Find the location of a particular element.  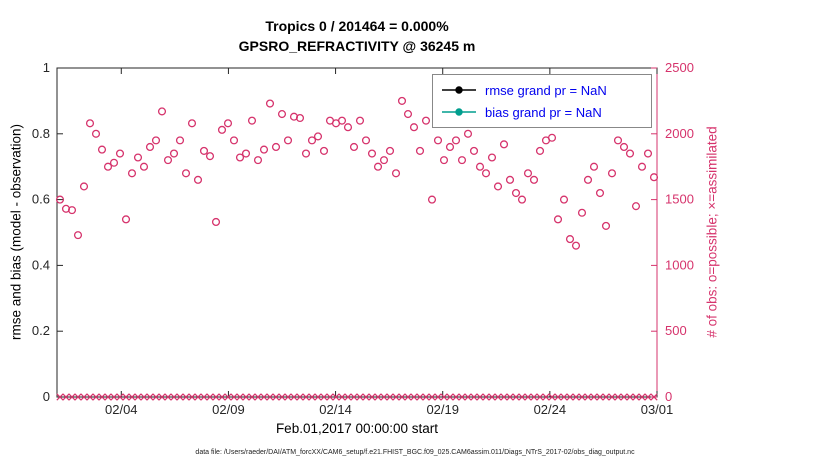

svg-text: 03/01 is located at coordinates (657, 409).